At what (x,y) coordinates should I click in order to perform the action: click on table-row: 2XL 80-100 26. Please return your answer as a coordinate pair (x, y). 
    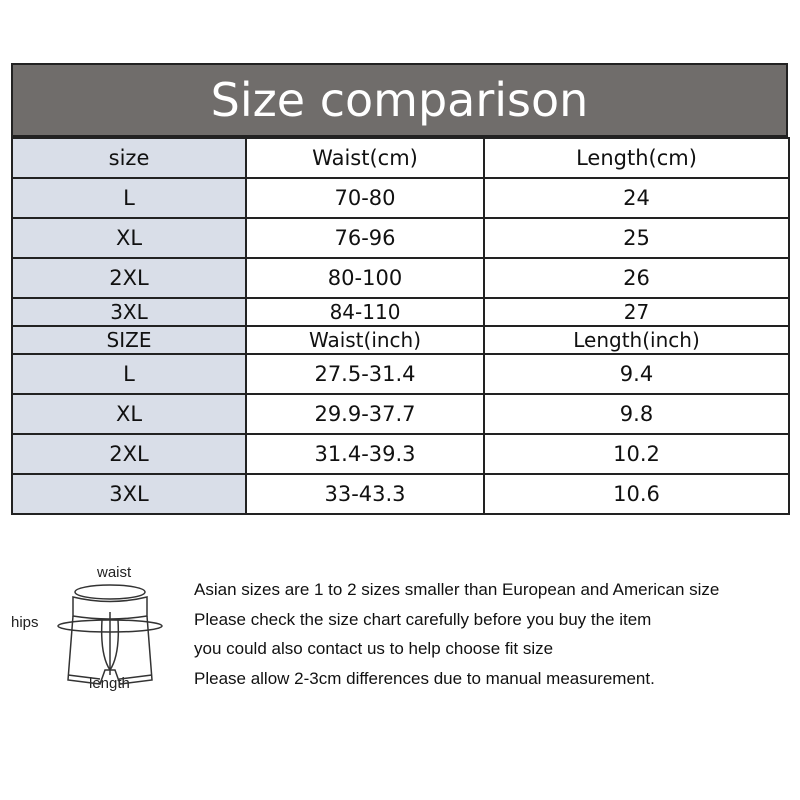
    Looking at the image, I should click on (400, 278).